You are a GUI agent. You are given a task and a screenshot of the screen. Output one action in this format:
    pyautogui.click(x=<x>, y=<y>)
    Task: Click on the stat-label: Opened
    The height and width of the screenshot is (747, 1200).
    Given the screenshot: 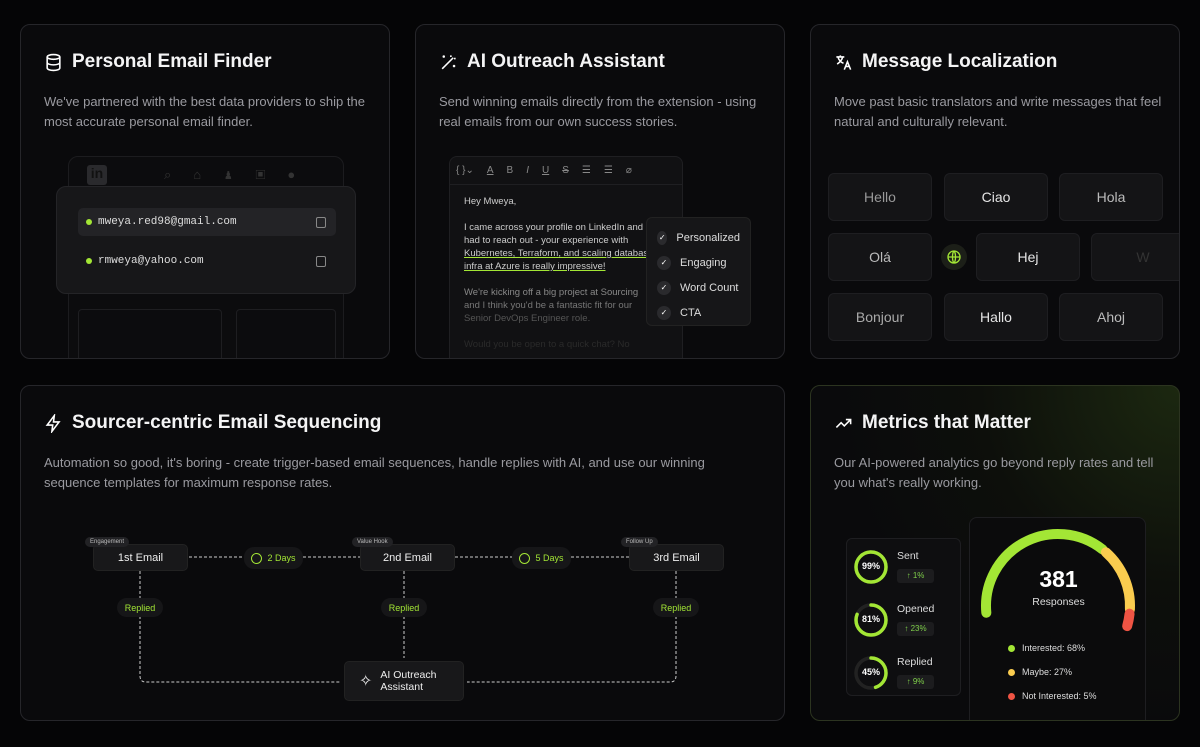 What is the action you would take?
    pyautogui.click(x=916, y=609)
    